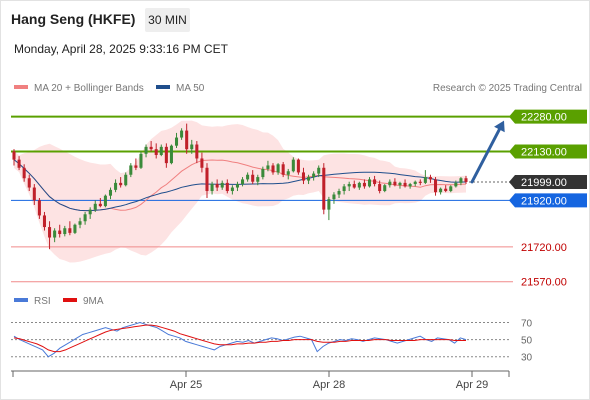  I want to click on level-tag-current: 21999.00, so click(548, 181).